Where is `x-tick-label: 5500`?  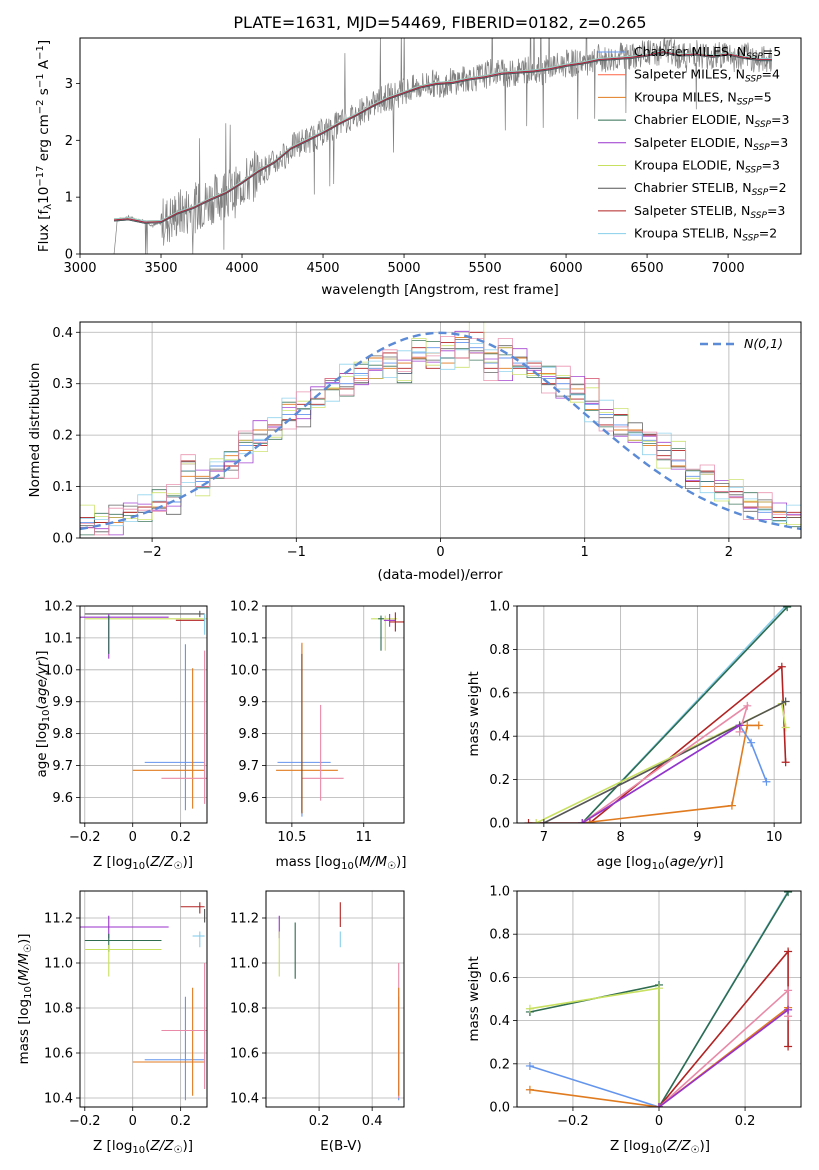
x-tick-label: 5500 is located at coordinates (485, 268).